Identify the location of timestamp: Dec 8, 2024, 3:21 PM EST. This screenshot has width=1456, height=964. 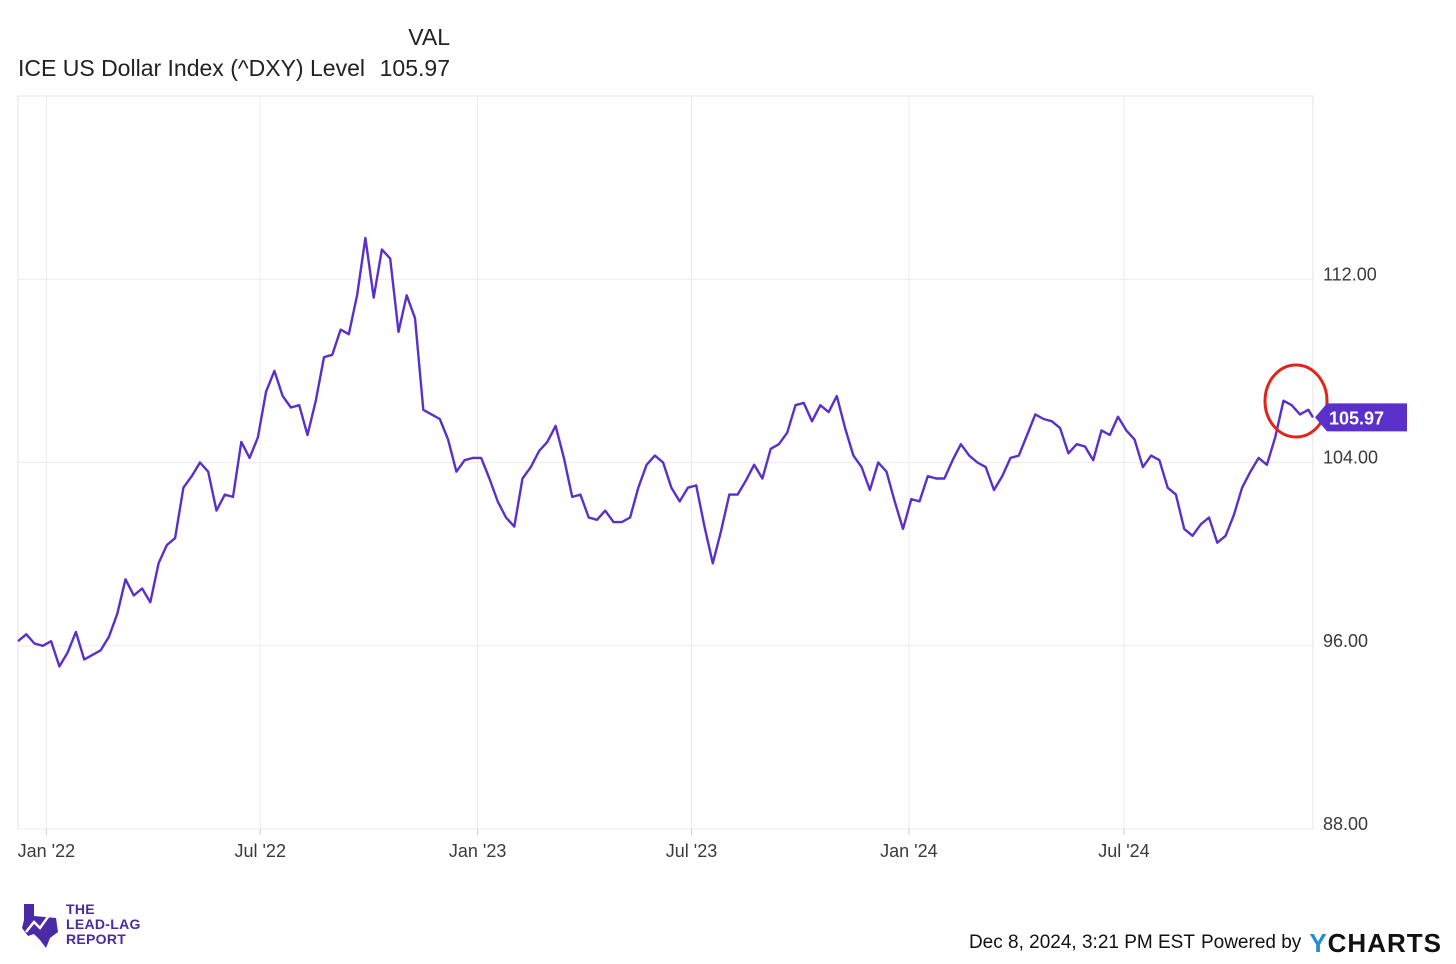
(1081, 942).